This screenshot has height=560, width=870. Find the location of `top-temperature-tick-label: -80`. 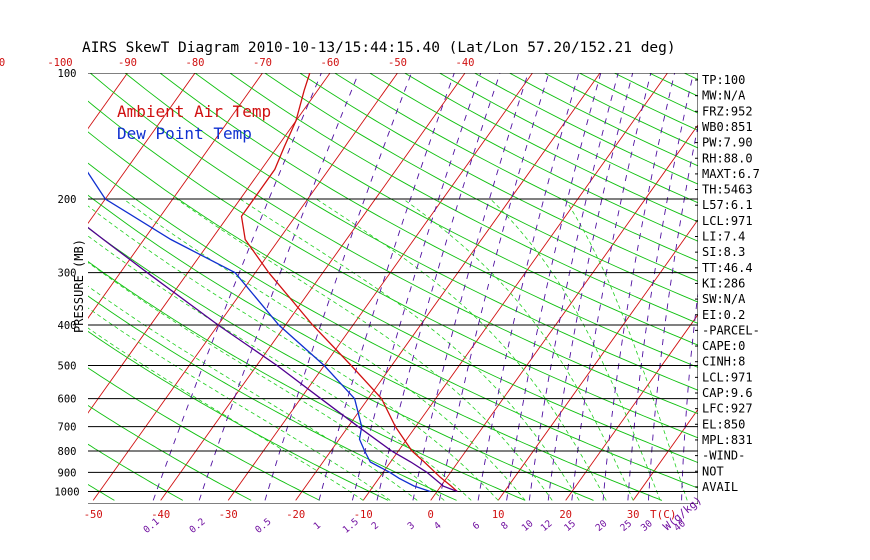

top-temperature-tick-label: -80 is located at coordinates (195, 63).